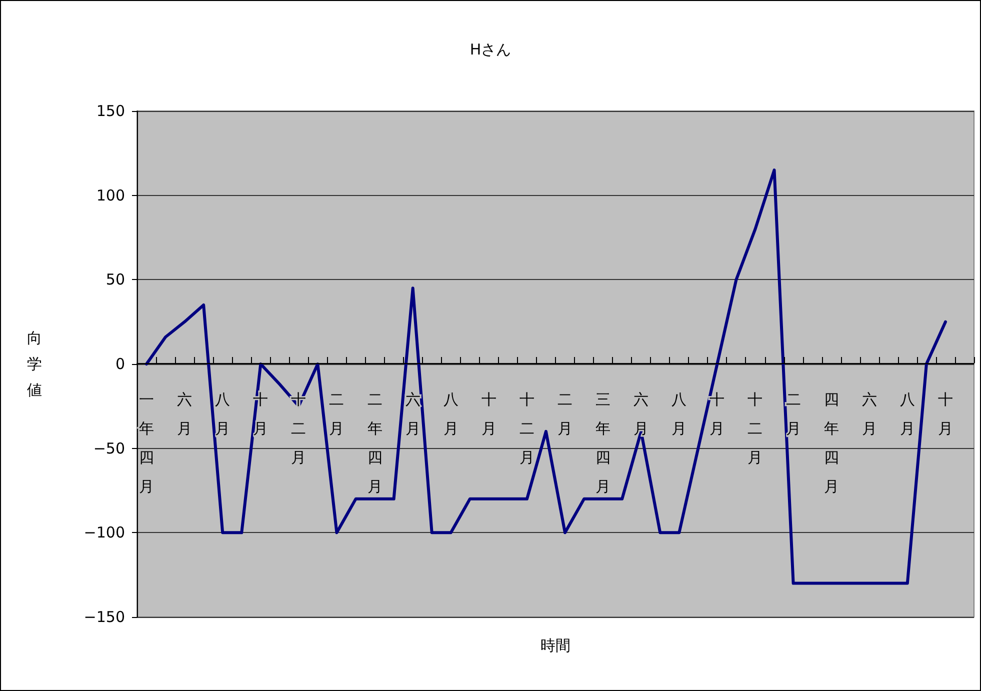 The height and width of the screenshot is (691, 981). I want to click on y-tick-label: 0, so click(120, 364).